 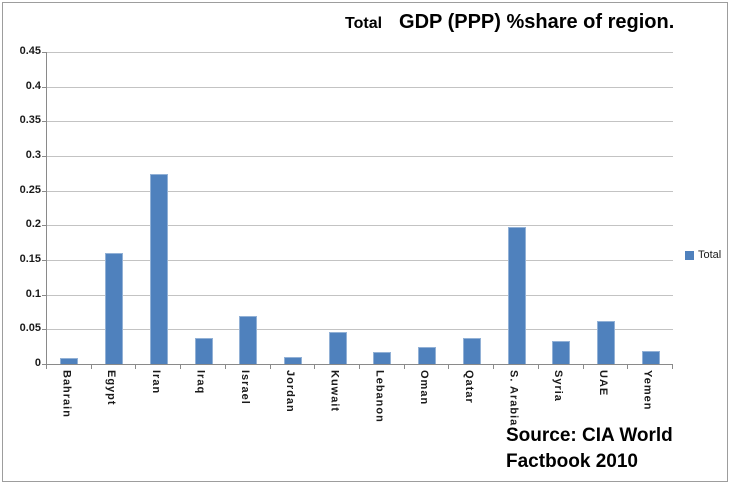 What do you see at coordinates (33, 155) in the screenshot?
I see `y-axis-label: 0.3` at bounding box center [33, 155].